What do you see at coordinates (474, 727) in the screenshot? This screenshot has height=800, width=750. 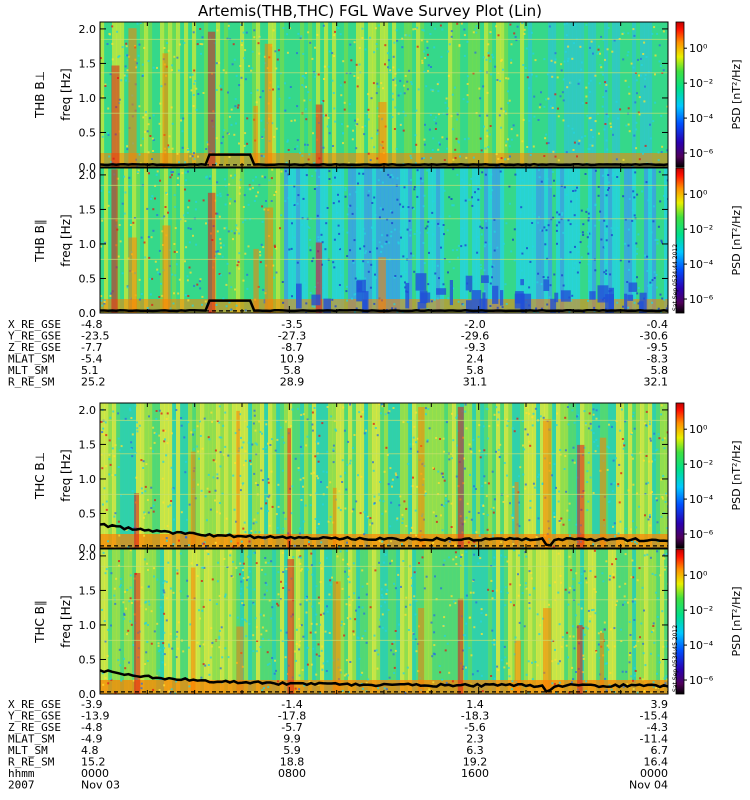 I see `ephemeris-value: -5.6` at bounding box center [474, 727].